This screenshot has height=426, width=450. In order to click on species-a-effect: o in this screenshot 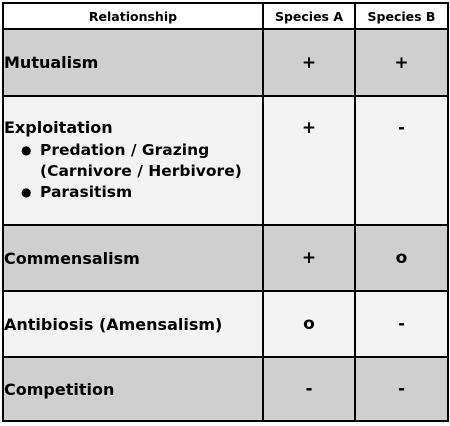, I will do `click(309, 324)`.